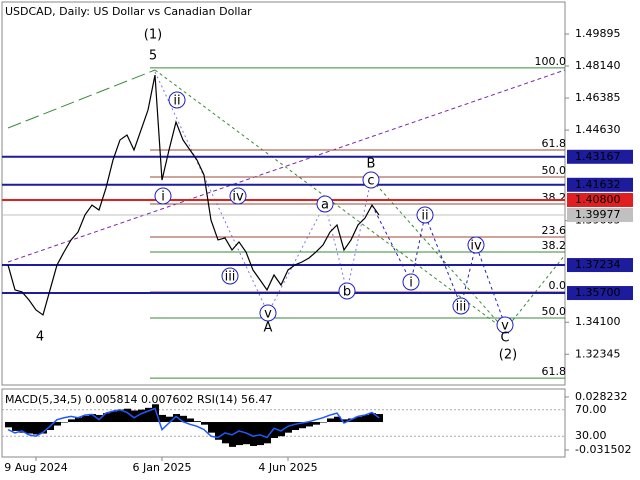 This screenshot has width=640, height=480. I want to click on wave-label: a, so click(325, 205).